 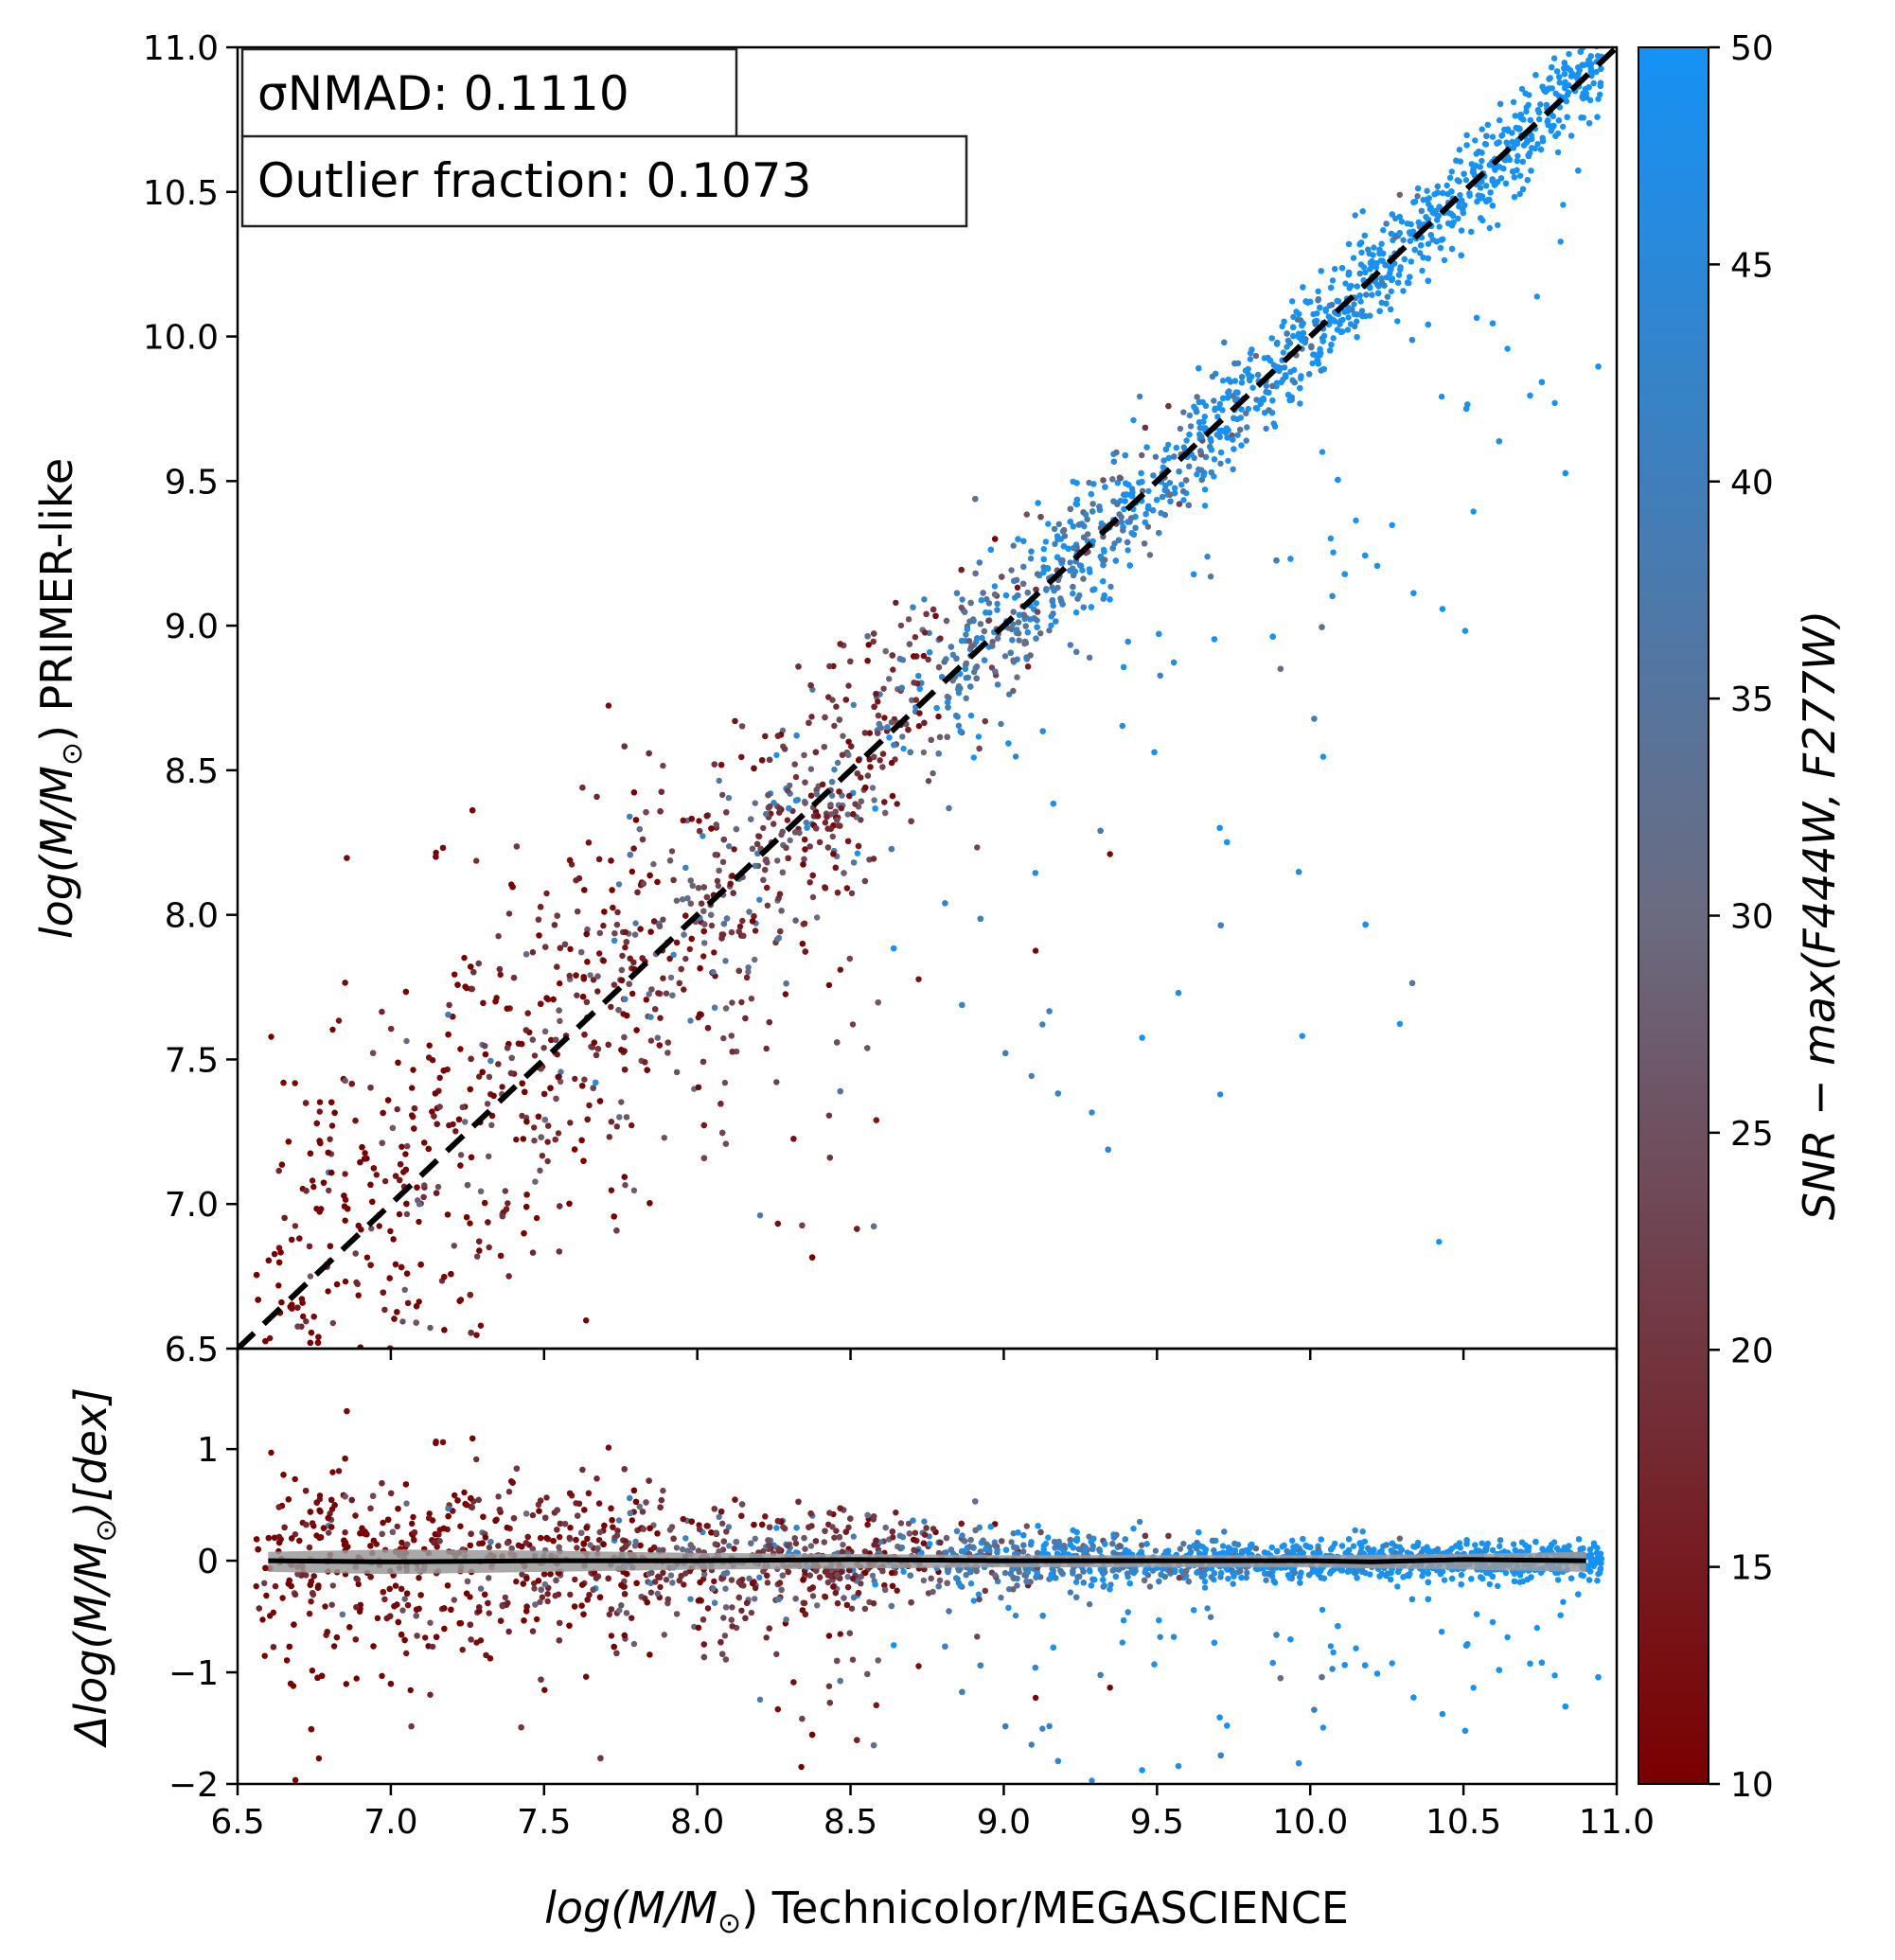 I want to click on main-y-tick-label: 9.5, so click(x=192, y=482).